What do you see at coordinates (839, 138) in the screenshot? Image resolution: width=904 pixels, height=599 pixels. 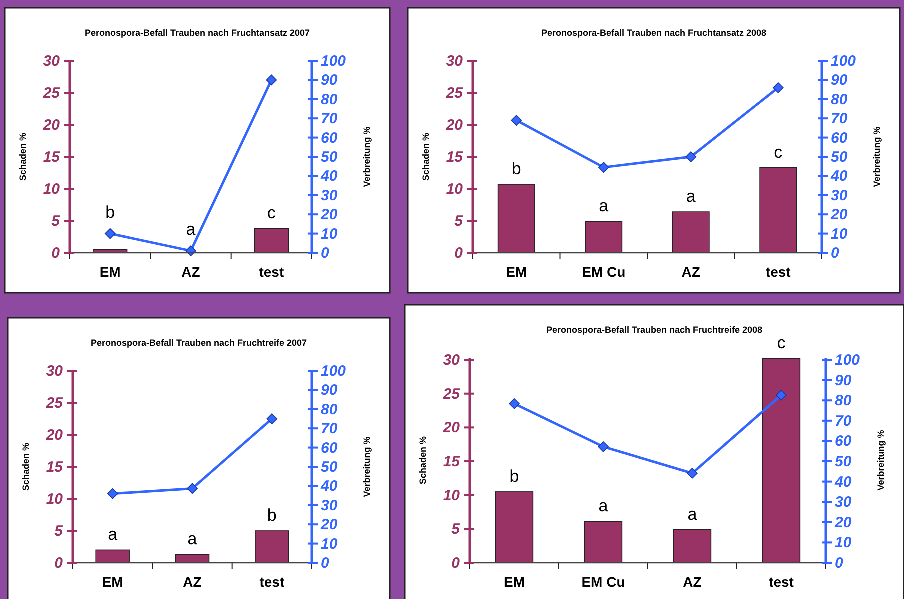 I see `y2-tick-label: 60` at bounding box center [839, 138].